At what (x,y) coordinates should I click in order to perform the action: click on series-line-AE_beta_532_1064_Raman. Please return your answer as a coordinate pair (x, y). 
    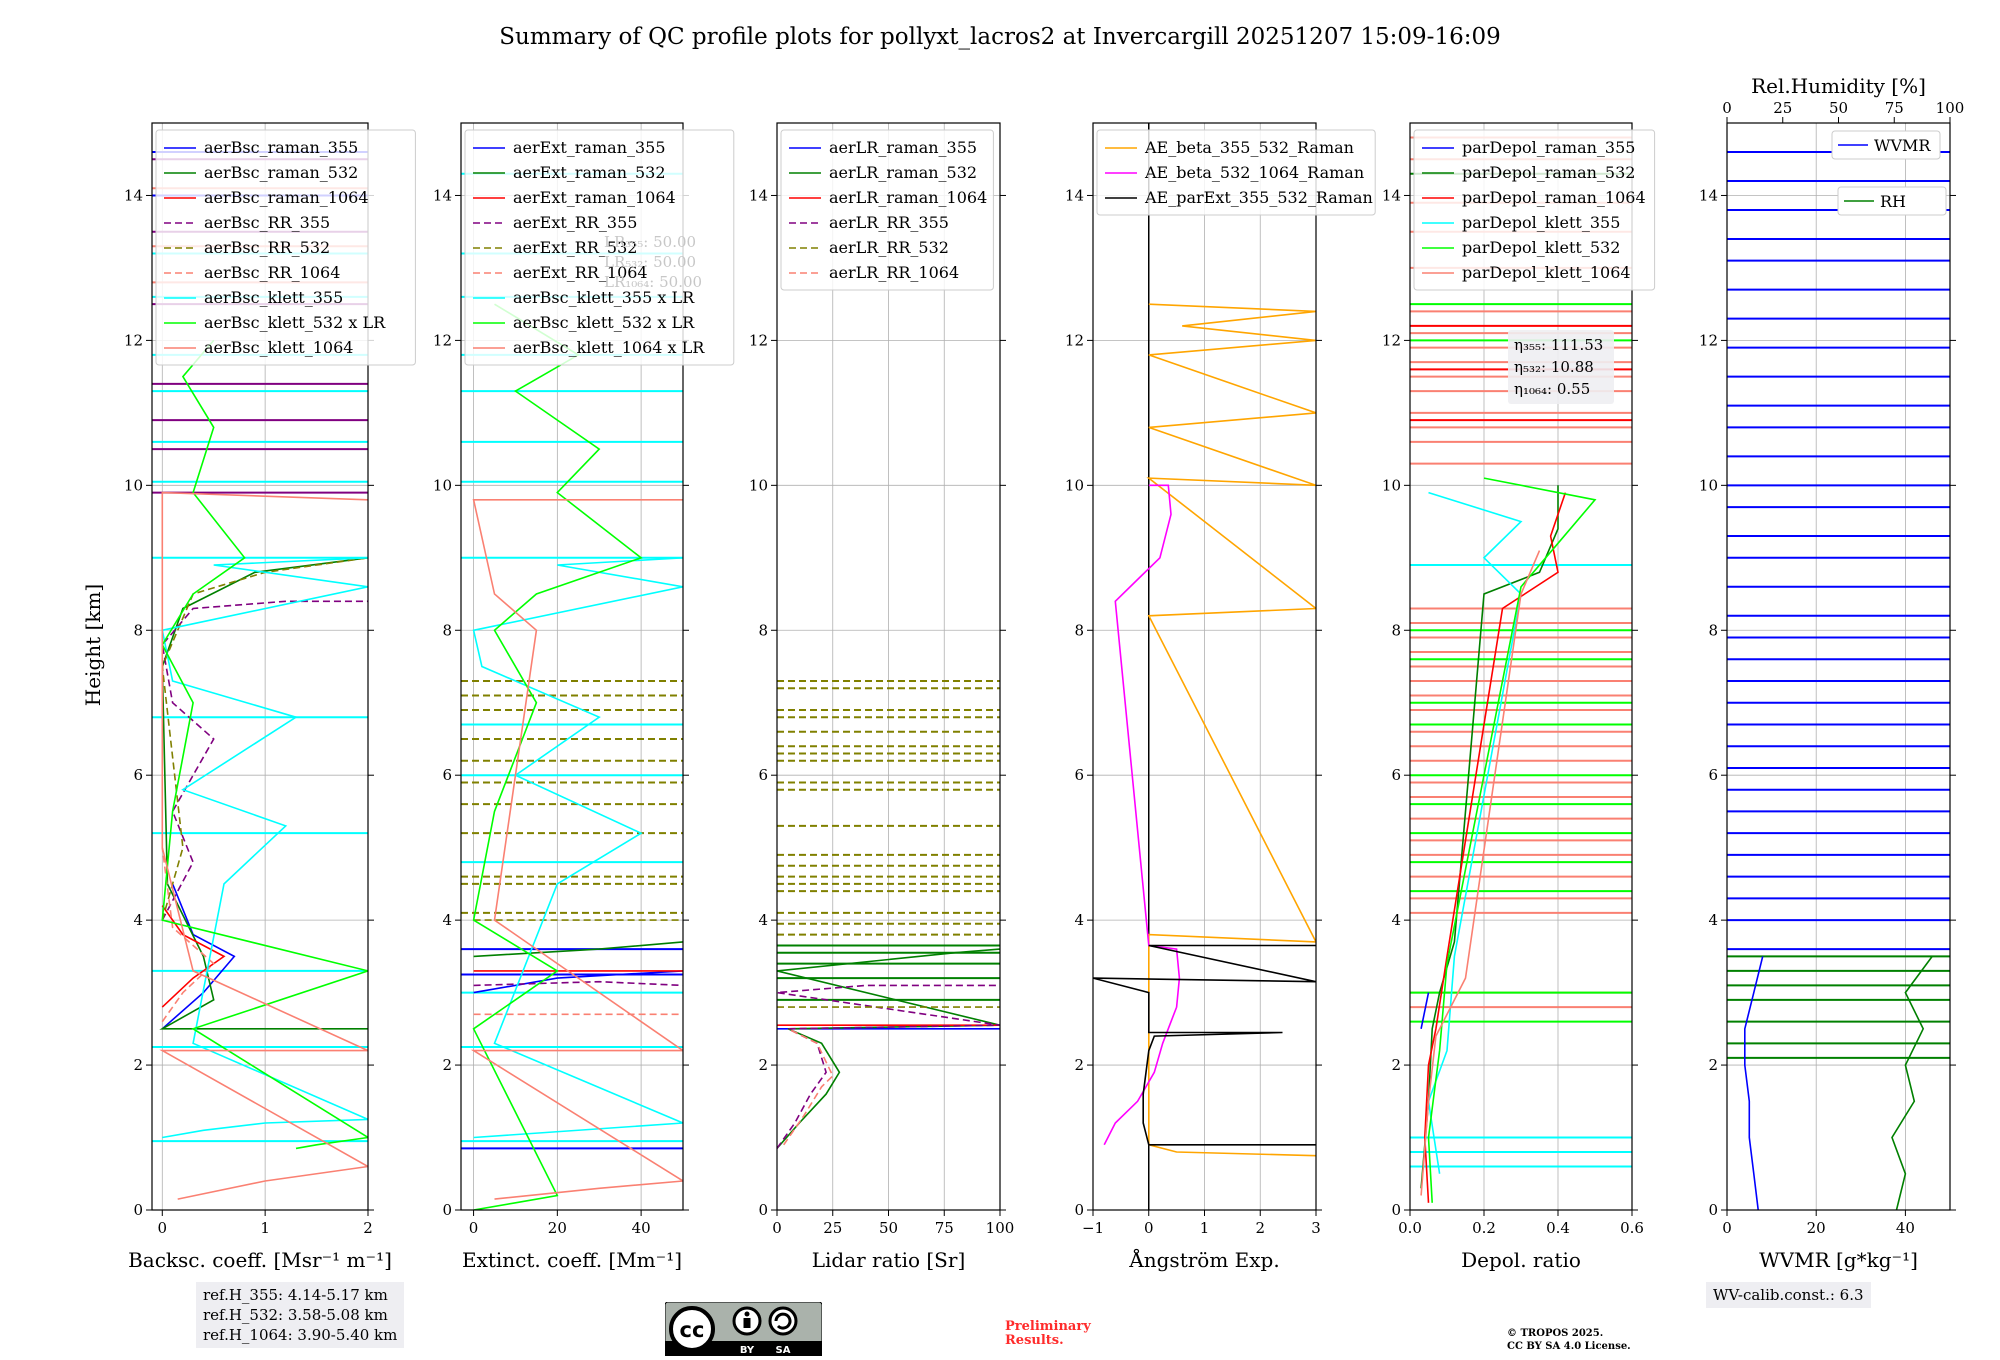
    Looking at the image, I should click on (1142, 815).